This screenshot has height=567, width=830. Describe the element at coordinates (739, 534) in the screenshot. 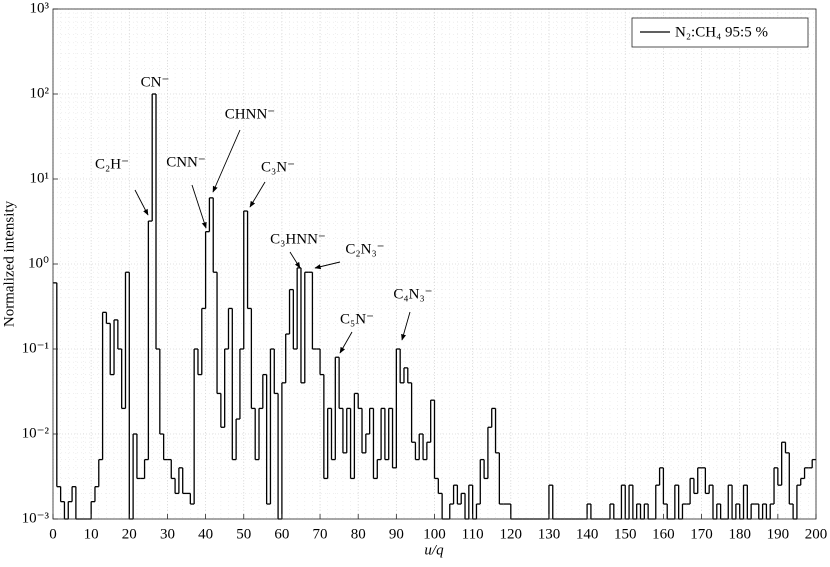

I see `x-tick-label: 180` at that location.